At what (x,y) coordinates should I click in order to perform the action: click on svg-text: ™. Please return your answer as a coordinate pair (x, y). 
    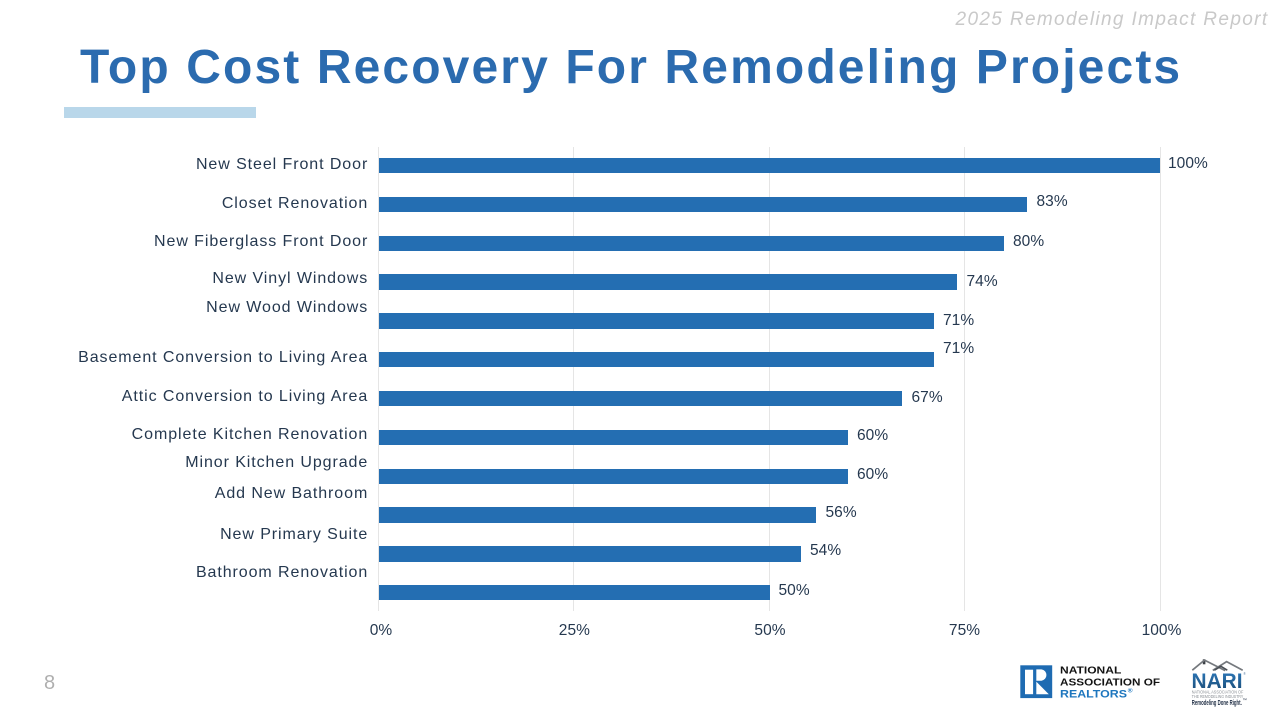
    Looking at the image, I should click on (1245, 700).